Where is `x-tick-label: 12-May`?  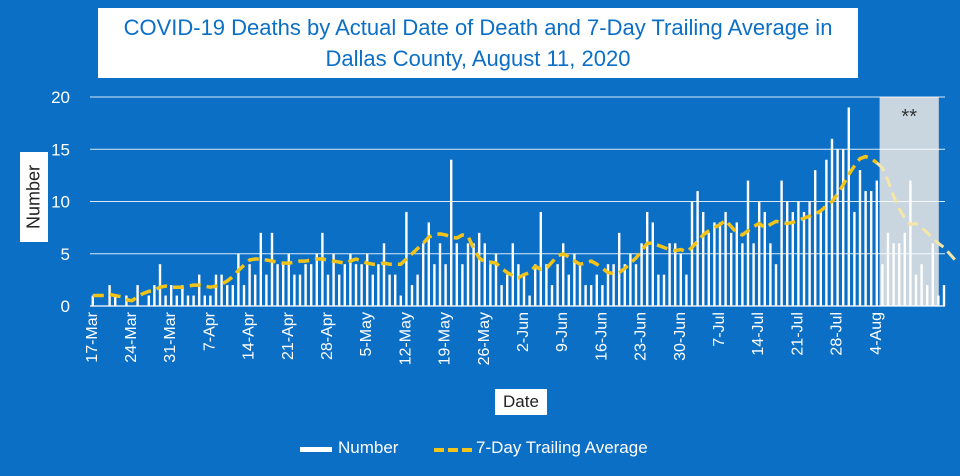
x-tick-label: 12-May is located at coordinates (405, 338).